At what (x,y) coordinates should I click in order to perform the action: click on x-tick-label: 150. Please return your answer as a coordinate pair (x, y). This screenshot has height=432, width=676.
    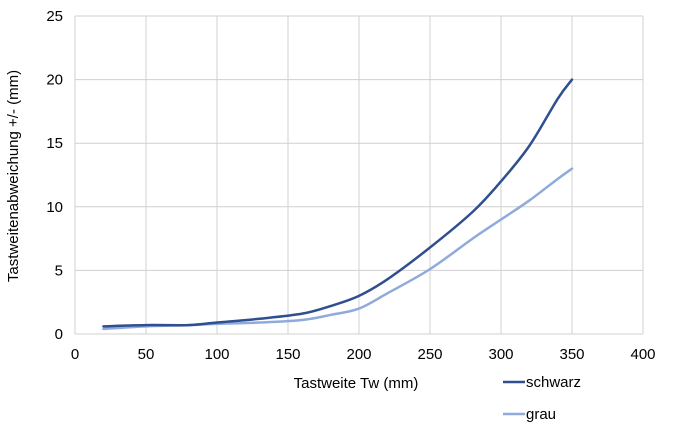
    Looking at the image, I should click on (287, 354).